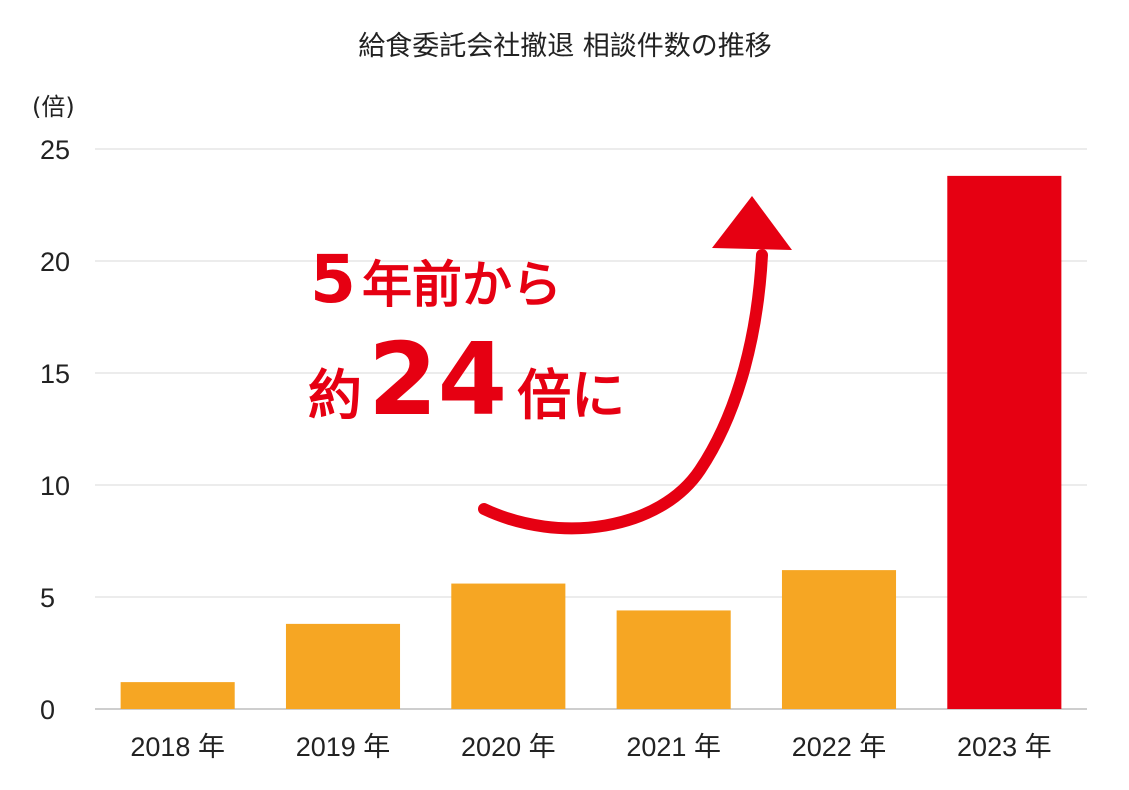 This screenshot has height=790, width=1129. What do you see at coordinates (55, 486) in the screenshot?
I see `y-tick-label: 10` at bounding box center [55, 486].